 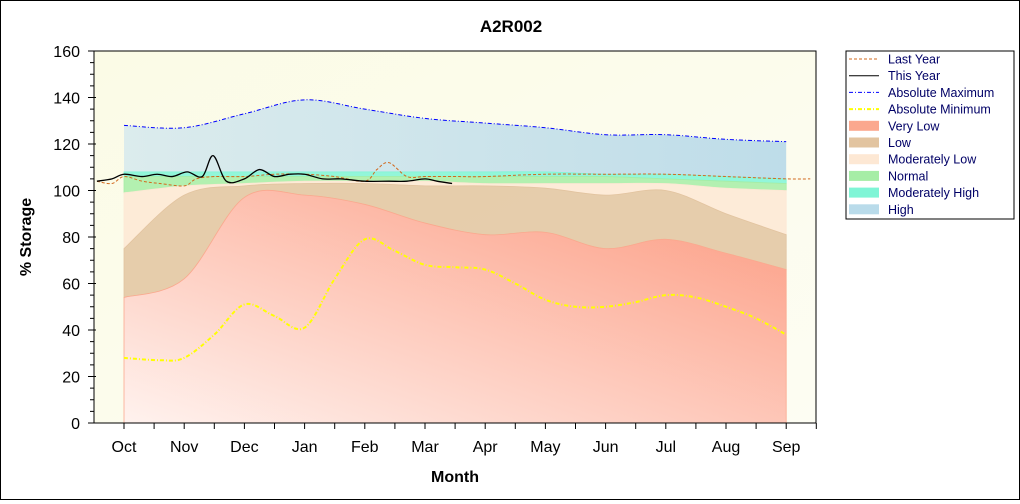 What do you see at coordinates (914, 60) in the screenshot?
I see `legend-label: Last Year` at bounding box center [914, 60].